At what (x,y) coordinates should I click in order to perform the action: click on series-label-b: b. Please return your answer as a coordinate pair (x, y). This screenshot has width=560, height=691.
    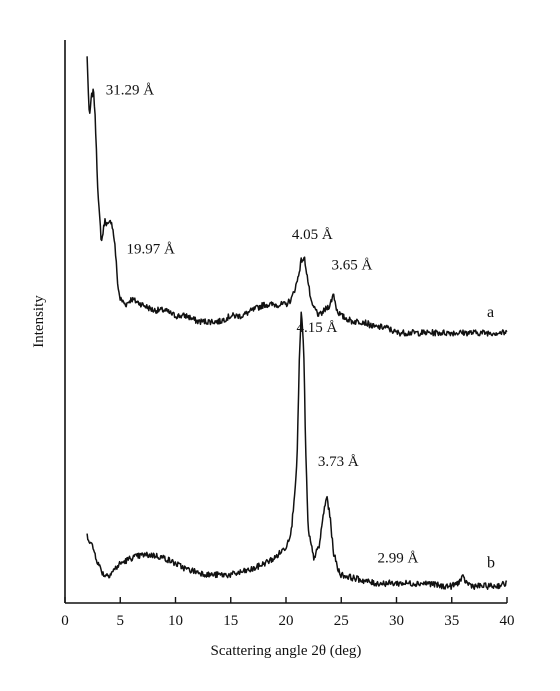
    Looking at the image, I should click on (491, 562).